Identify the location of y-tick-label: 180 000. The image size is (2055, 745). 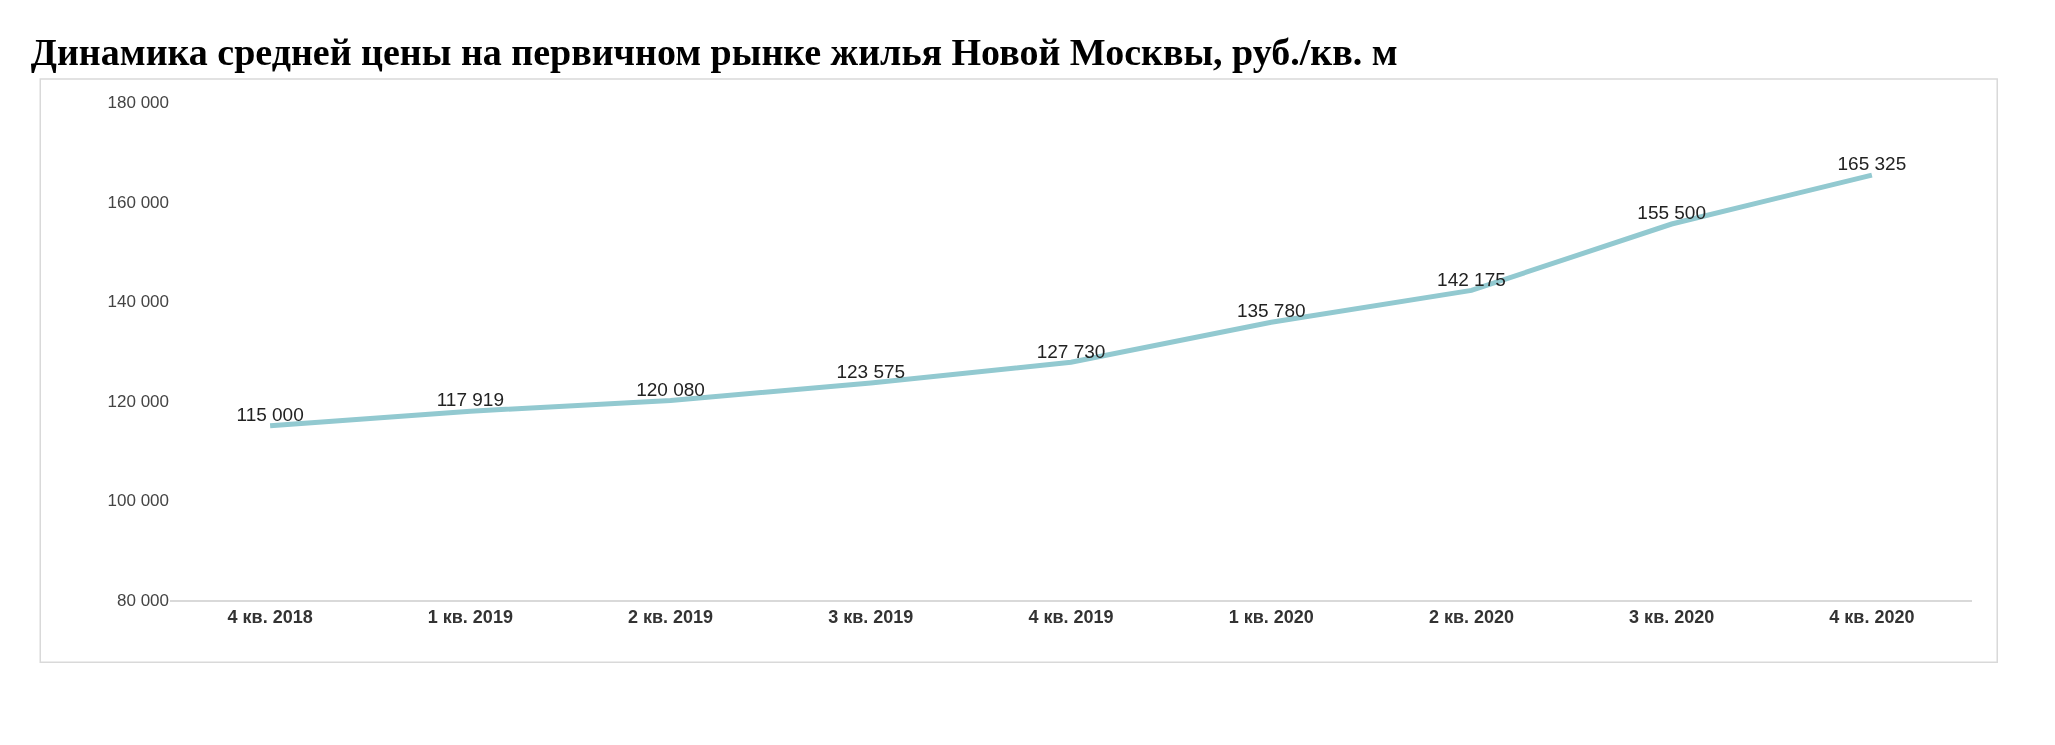
(138, 102).